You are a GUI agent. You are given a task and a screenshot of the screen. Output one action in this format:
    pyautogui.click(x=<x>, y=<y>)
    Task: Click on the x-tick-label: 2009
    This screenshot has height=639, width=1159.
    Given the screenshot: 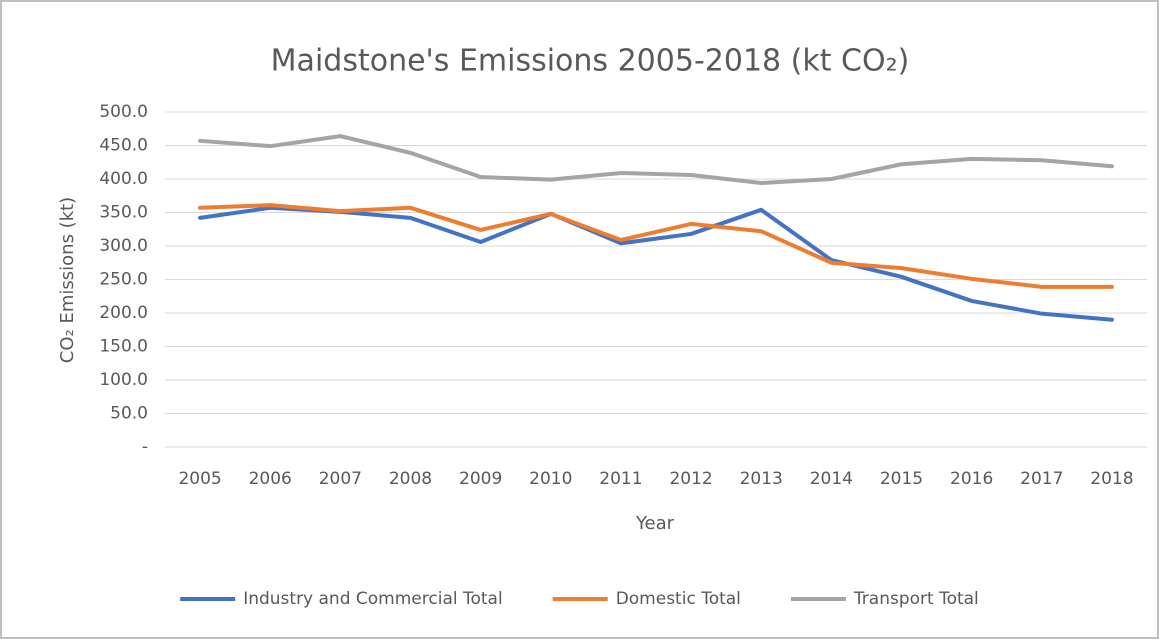 What is the action you would take?
    pyautogui.click(x=480, y=479)
    